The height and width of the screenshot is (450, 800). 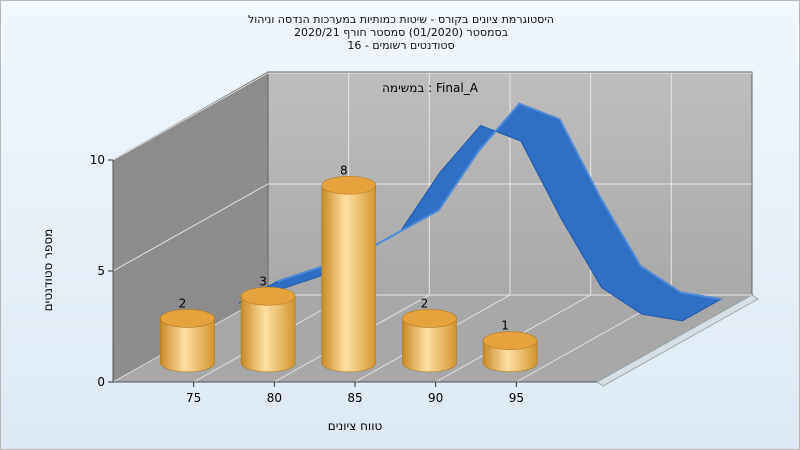 What do you see at coordinates (193, 398) in the screenshot?
I see `x-tick-label: 75` at bounding box center [193, 398].